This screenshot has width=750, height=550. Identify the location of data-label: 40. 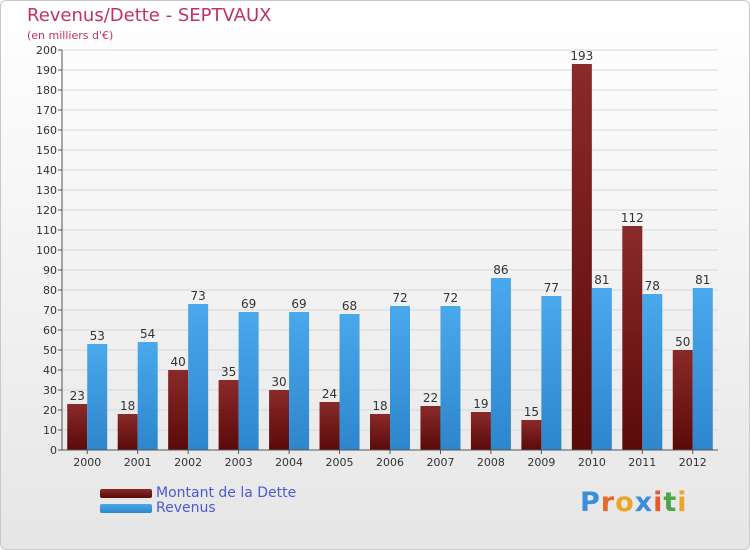
(178, 362).